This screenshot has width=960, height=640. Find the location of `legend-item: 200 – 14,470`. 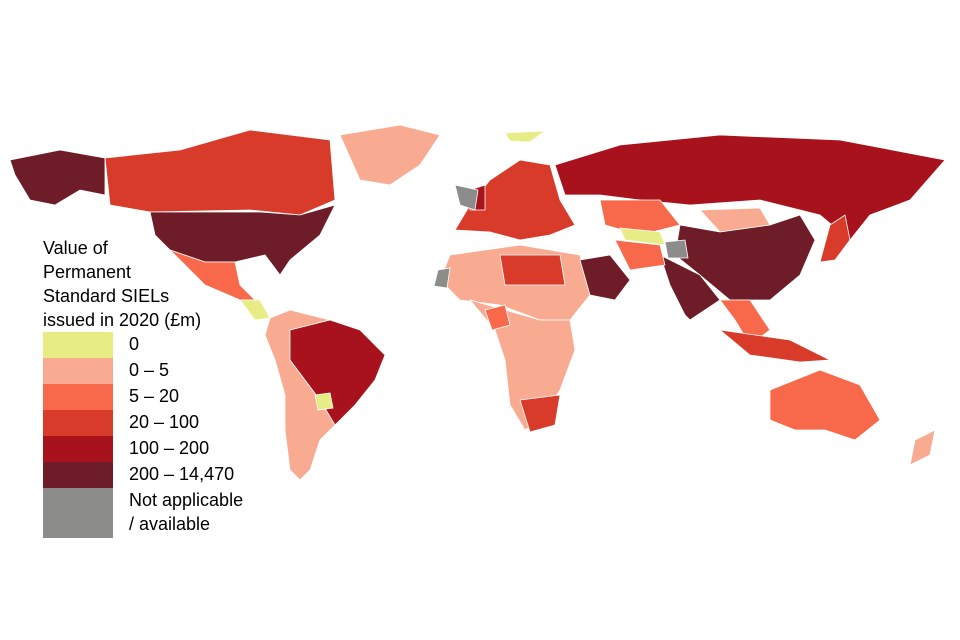

legend-item: 200 – 14,470 is located at coordinates (146, 475).